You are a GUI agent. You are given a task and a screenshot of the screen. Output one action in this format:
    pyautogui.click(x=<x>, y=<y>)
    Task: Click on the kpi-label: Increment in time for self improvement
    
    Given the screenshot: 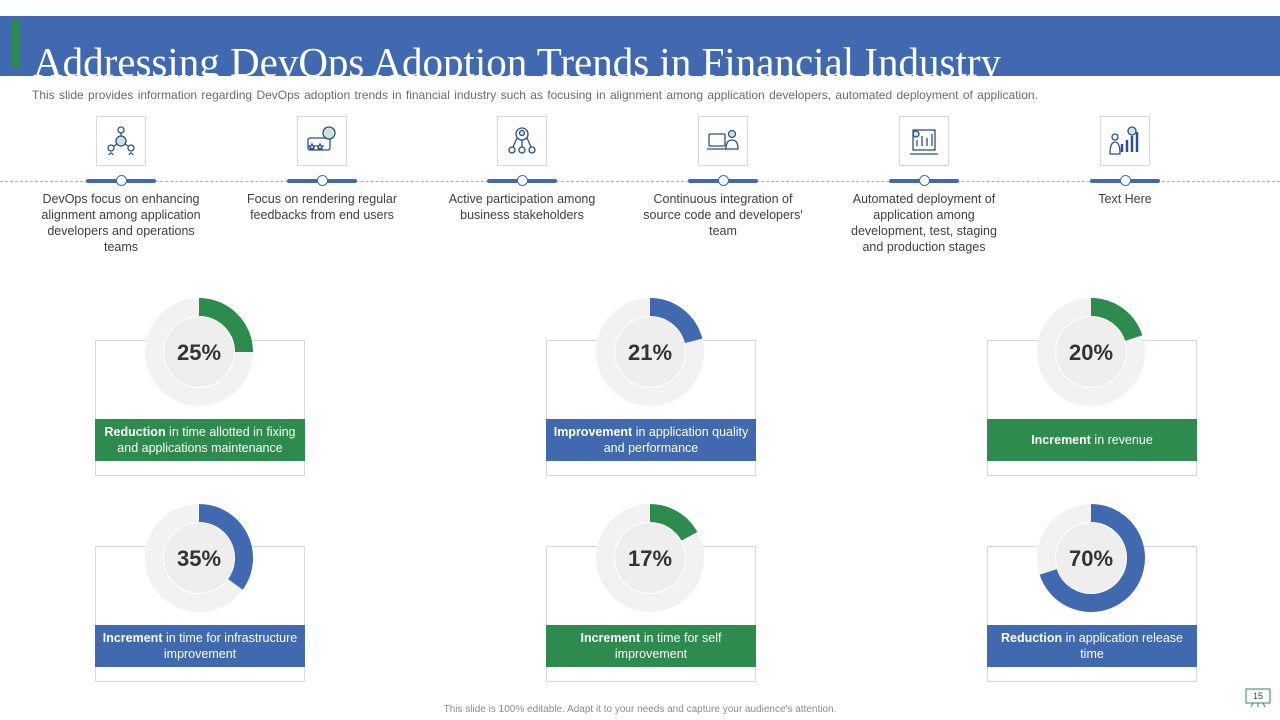 What is the action you would take?
    pyautogui.click(x=651, y=646)
    